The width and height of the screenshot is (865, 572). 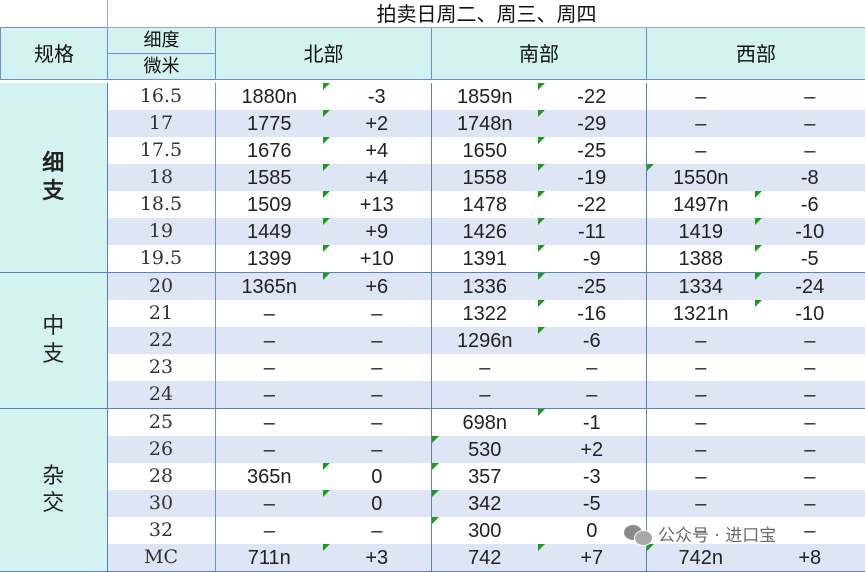 What do you see at coordinates (269, 476) in the screenshot?
I see `north-value: 365n` at bounding box center [269, 476].